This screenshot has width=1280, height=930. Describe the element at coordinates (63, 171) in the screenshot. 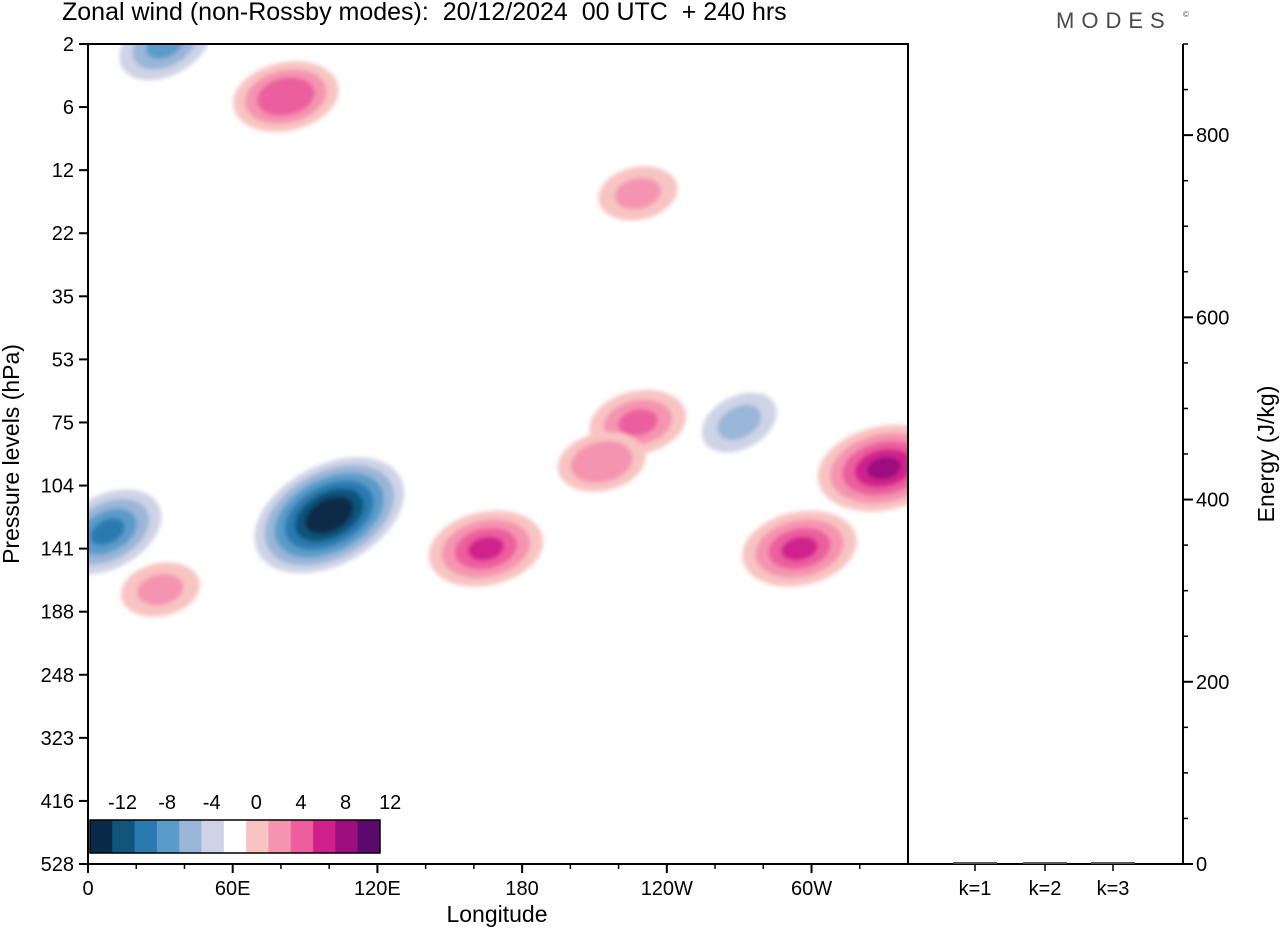

I see `y-tick-label: 12` at that location.